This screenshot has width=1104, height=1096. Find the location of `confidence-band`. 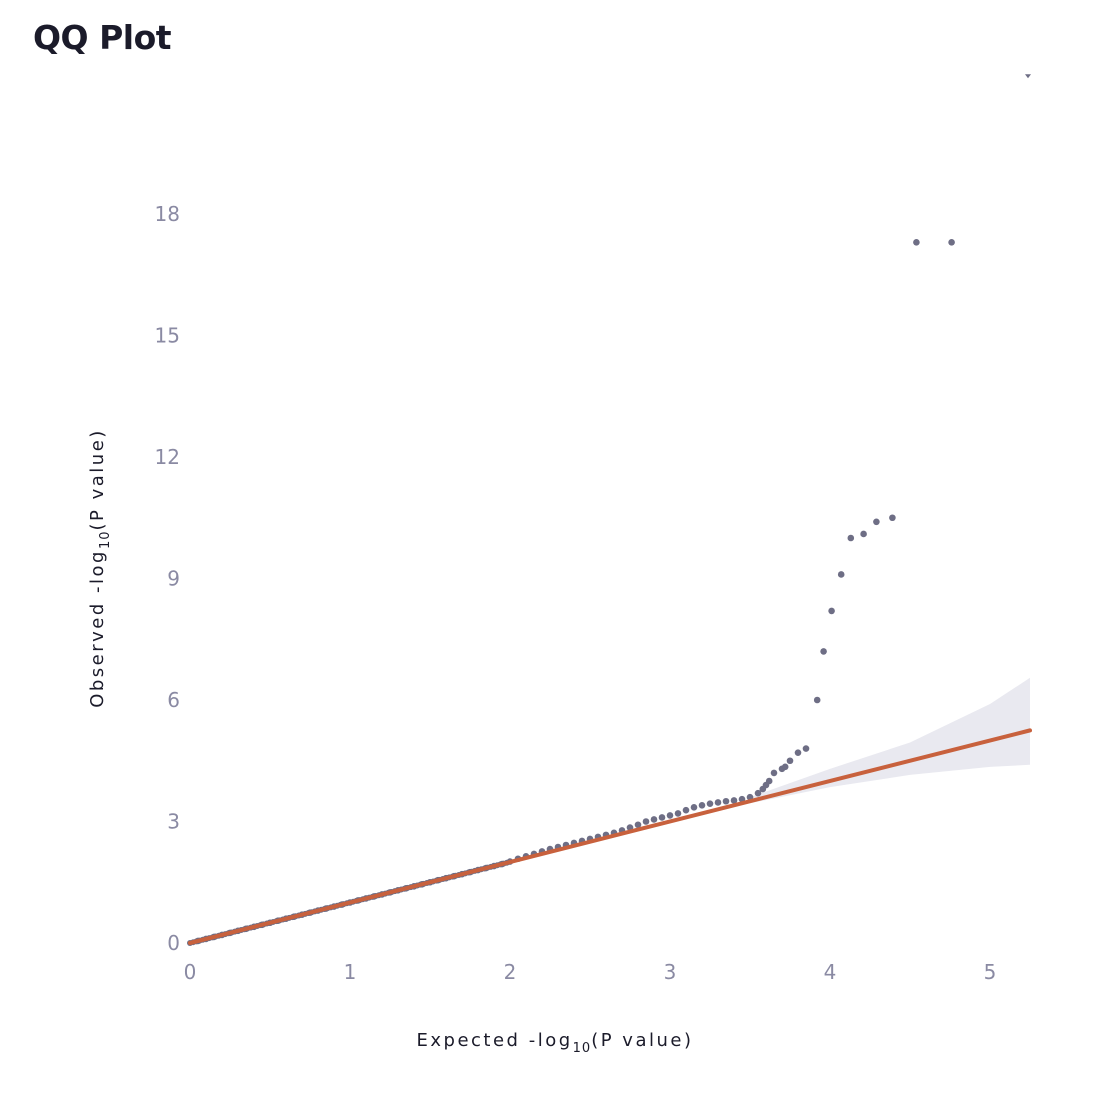

confidence-band is located at coordinates (890, 740).